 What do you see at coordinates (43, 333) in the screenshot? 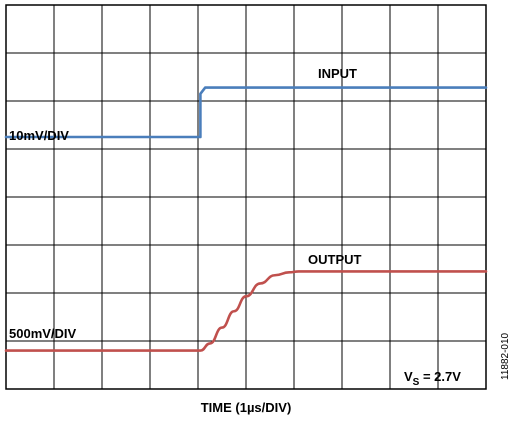
I see `output-scale-label: 500mV/DIV` at bounding box center [43, 333].